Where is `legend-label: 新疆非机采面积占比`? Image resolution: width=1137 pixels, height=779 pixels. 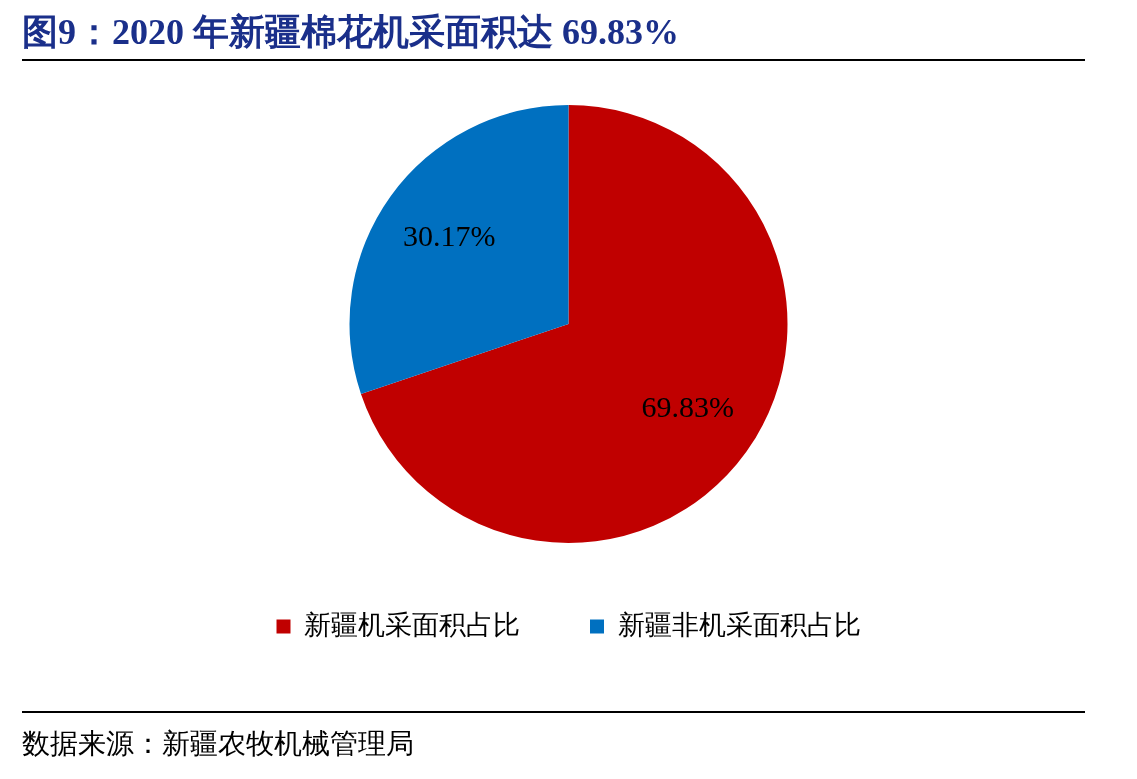
legend-label: 新疆非机采面积占比 is located at coordinates (739, 624).